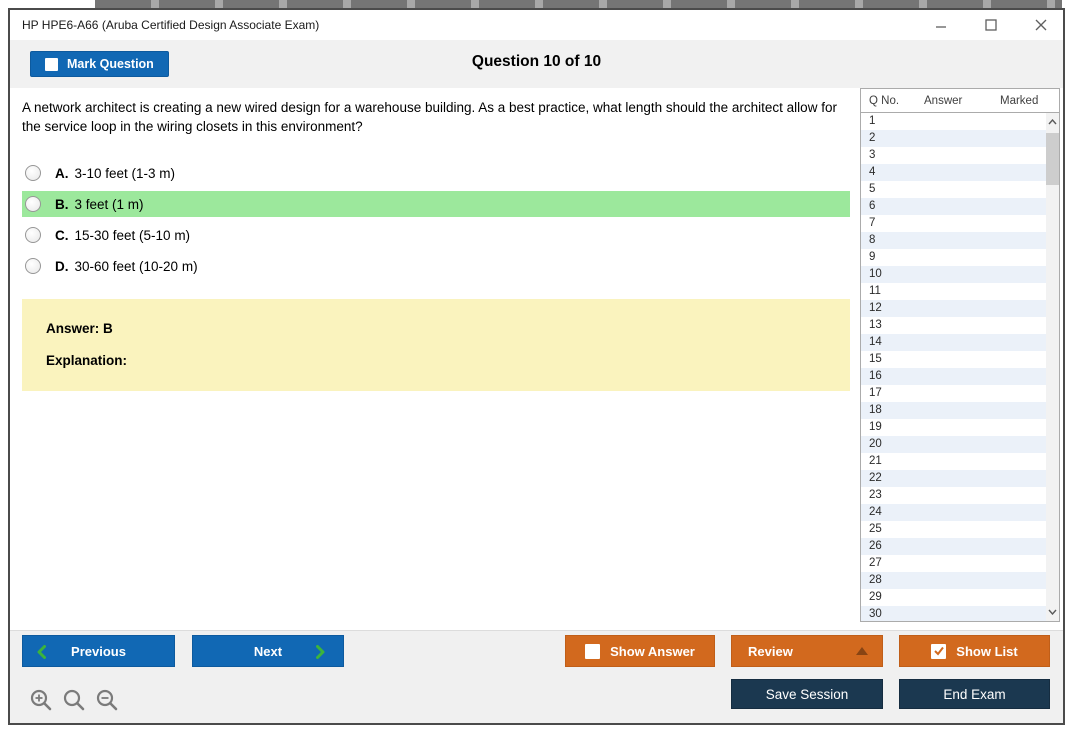 The width and height of the screenshot is (1075, 735). I want to click on question-number: 8, so click(872, 240).